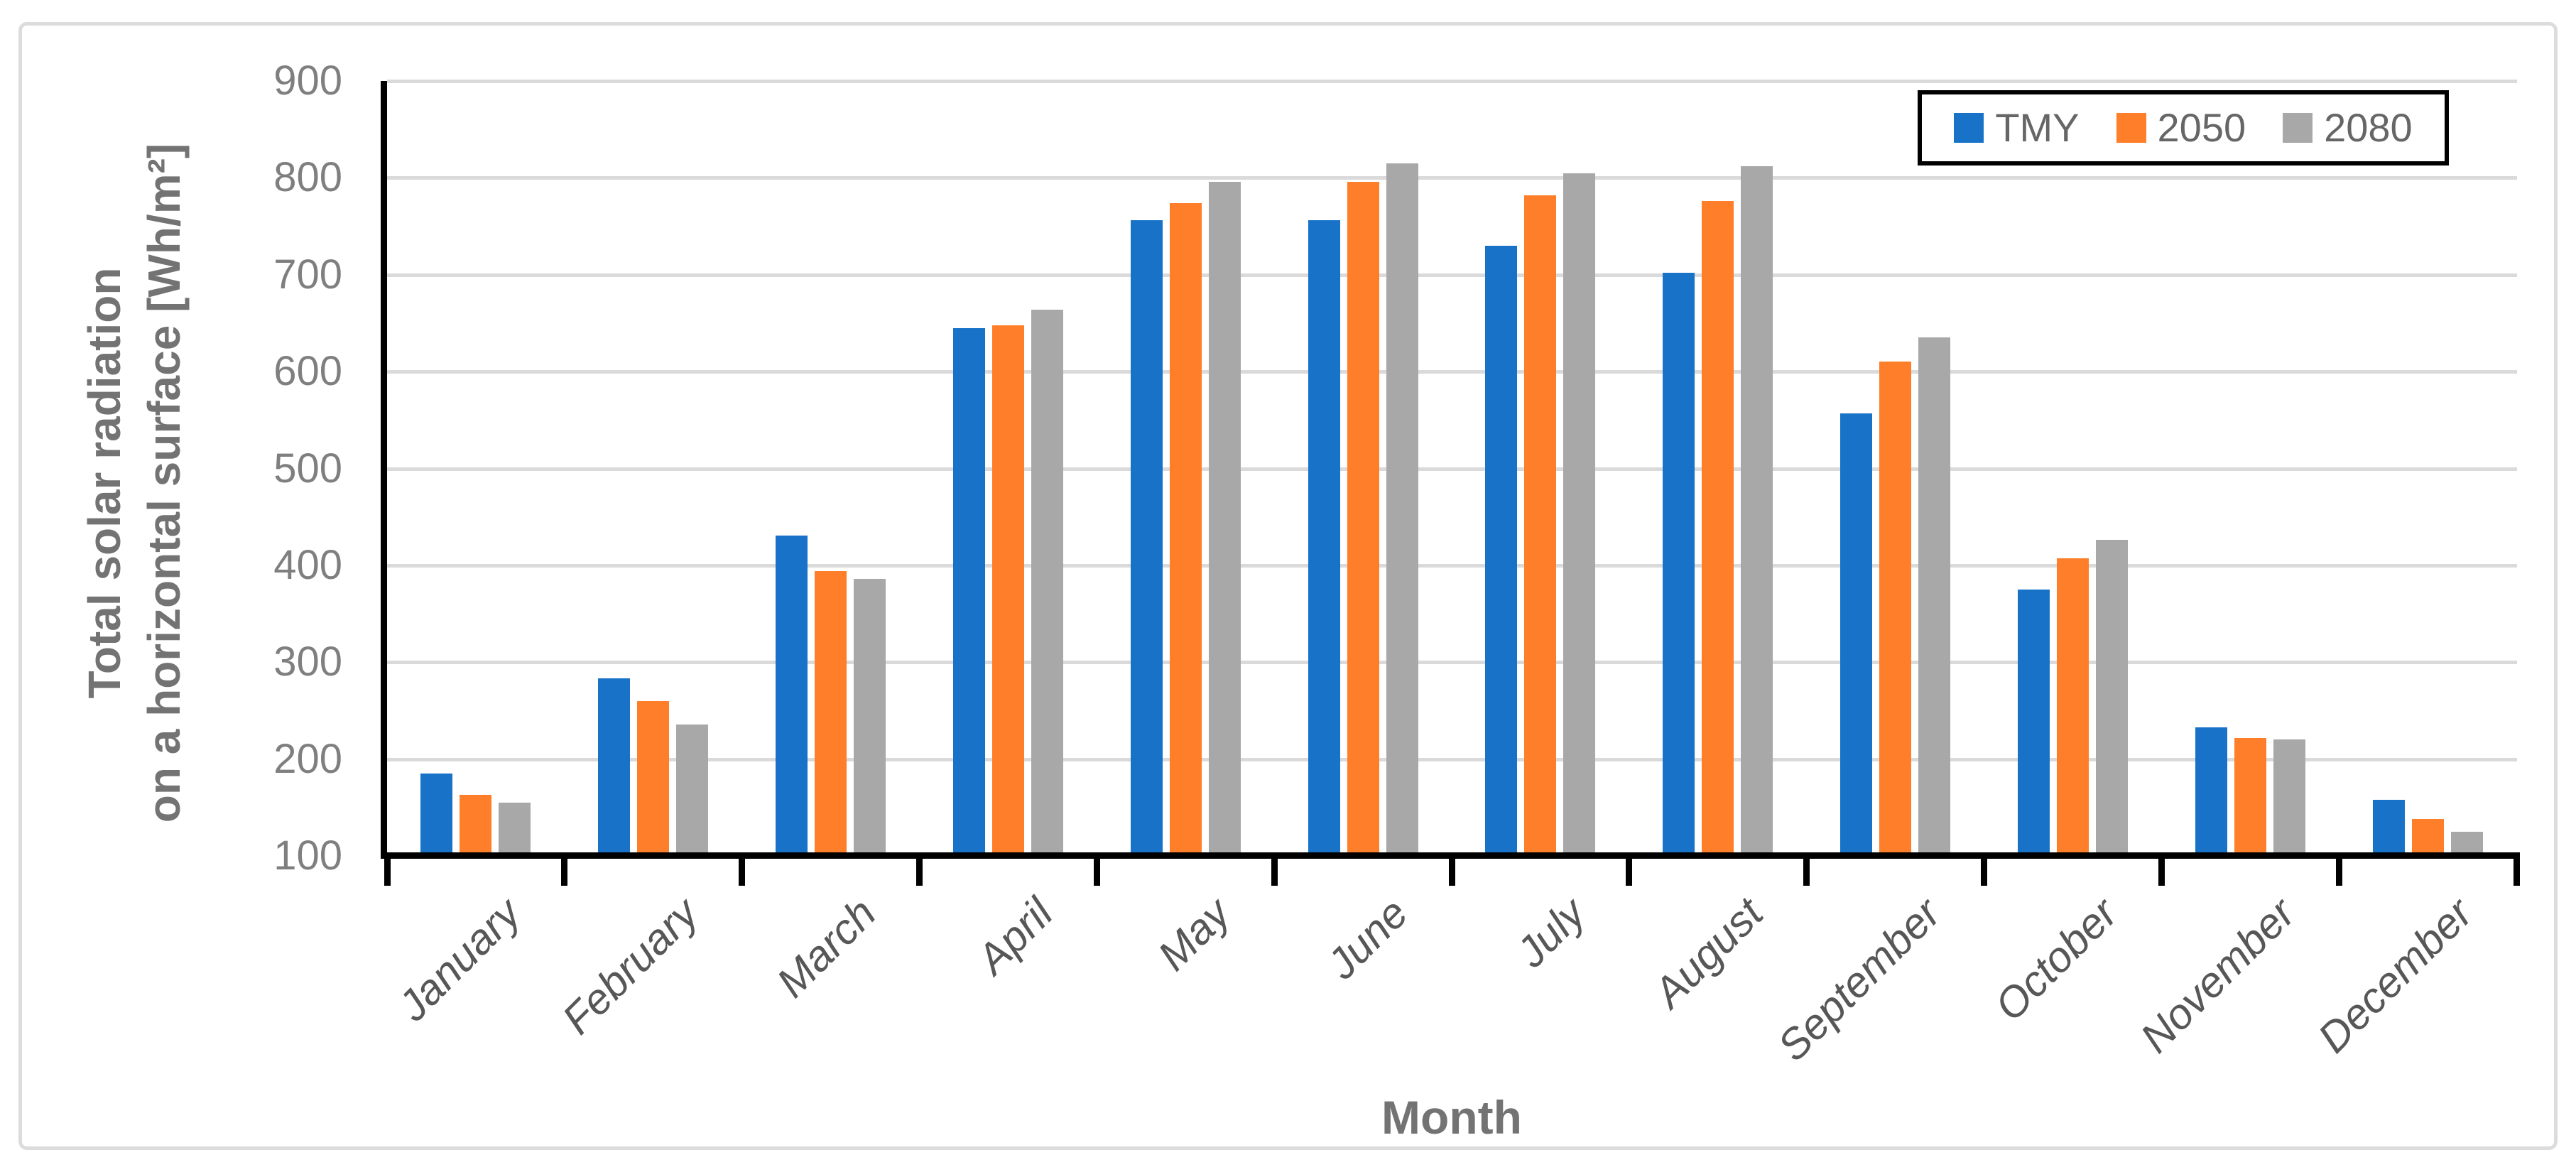  What do you see at coordinates (1324, 537) in the screenshot?
I see `bar-TMY-June` at bounding box center [1324, 537].